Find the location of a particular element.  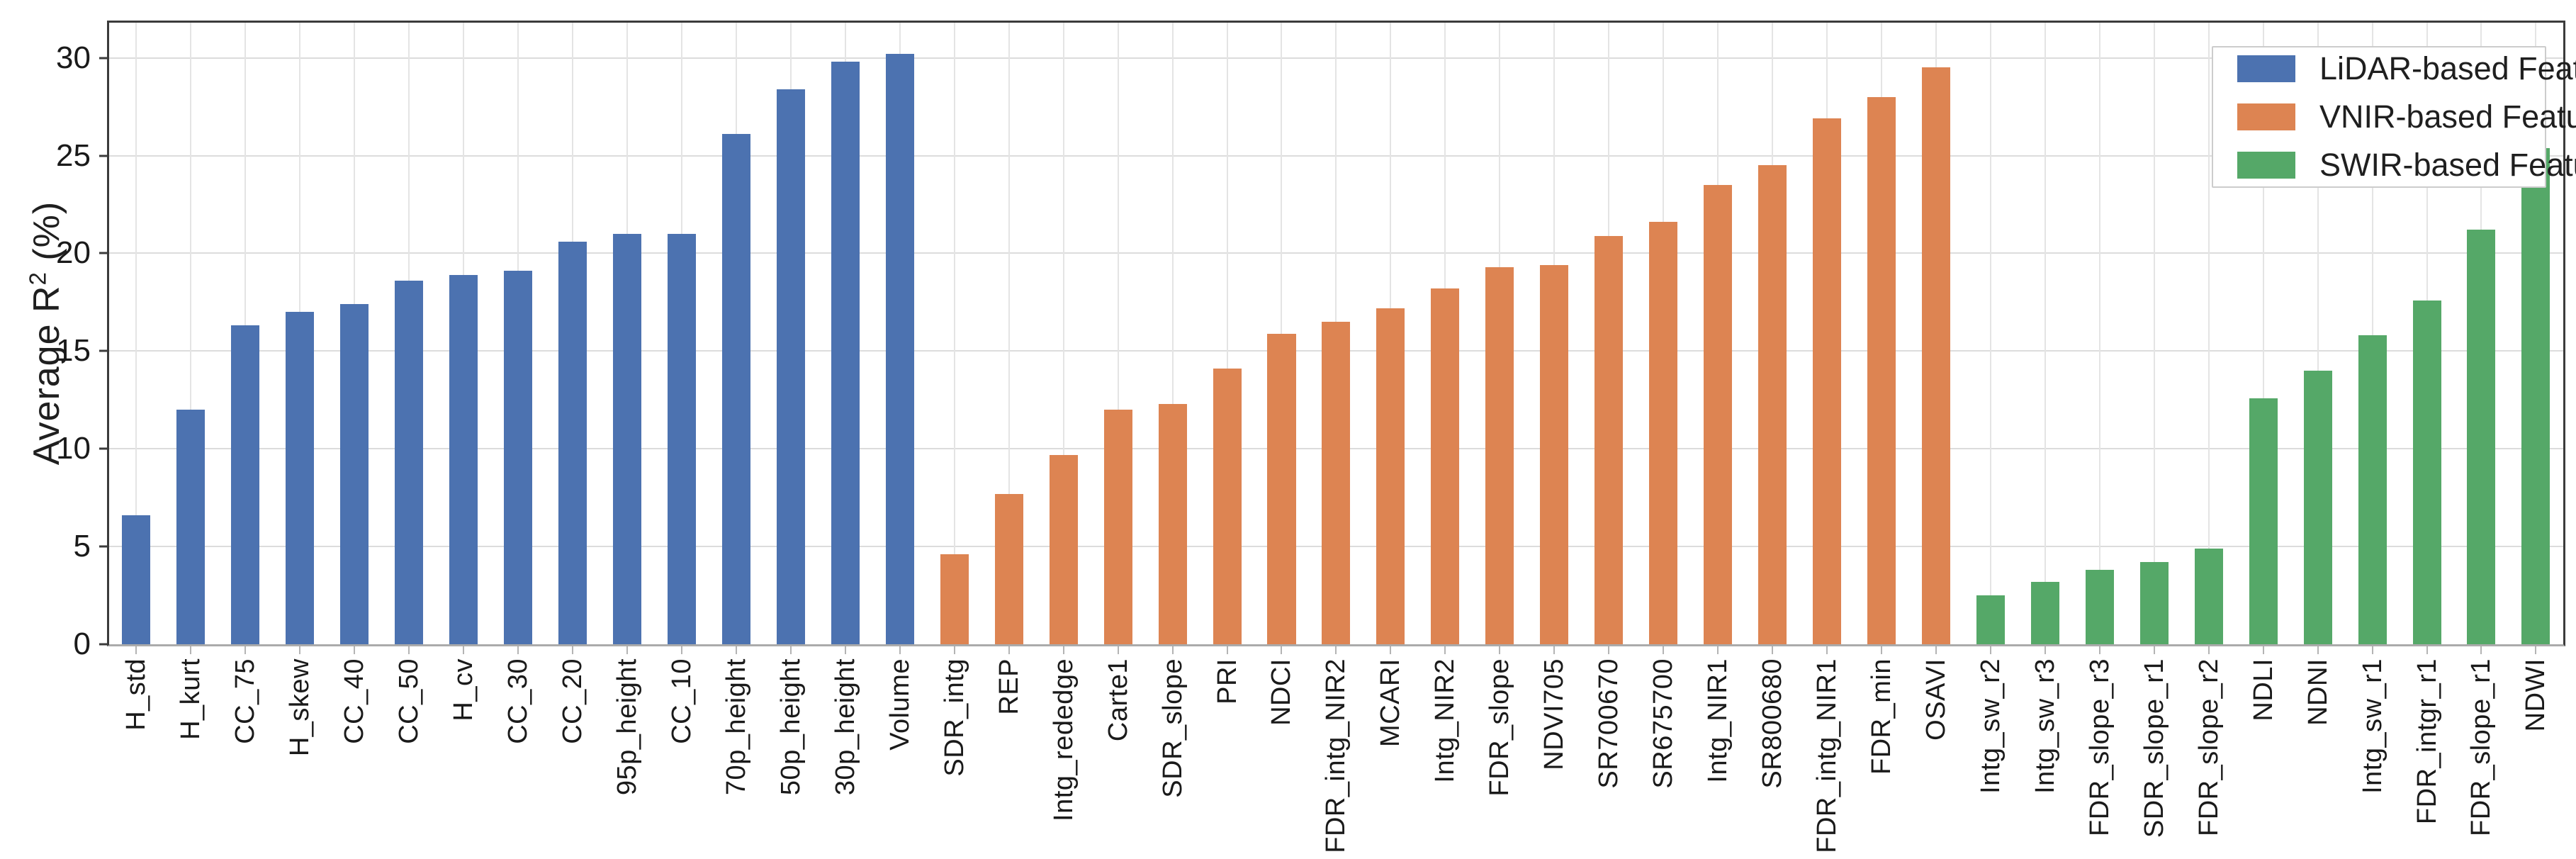

bar-SDR_slope_r1 is located at coordinates (2154, 603).